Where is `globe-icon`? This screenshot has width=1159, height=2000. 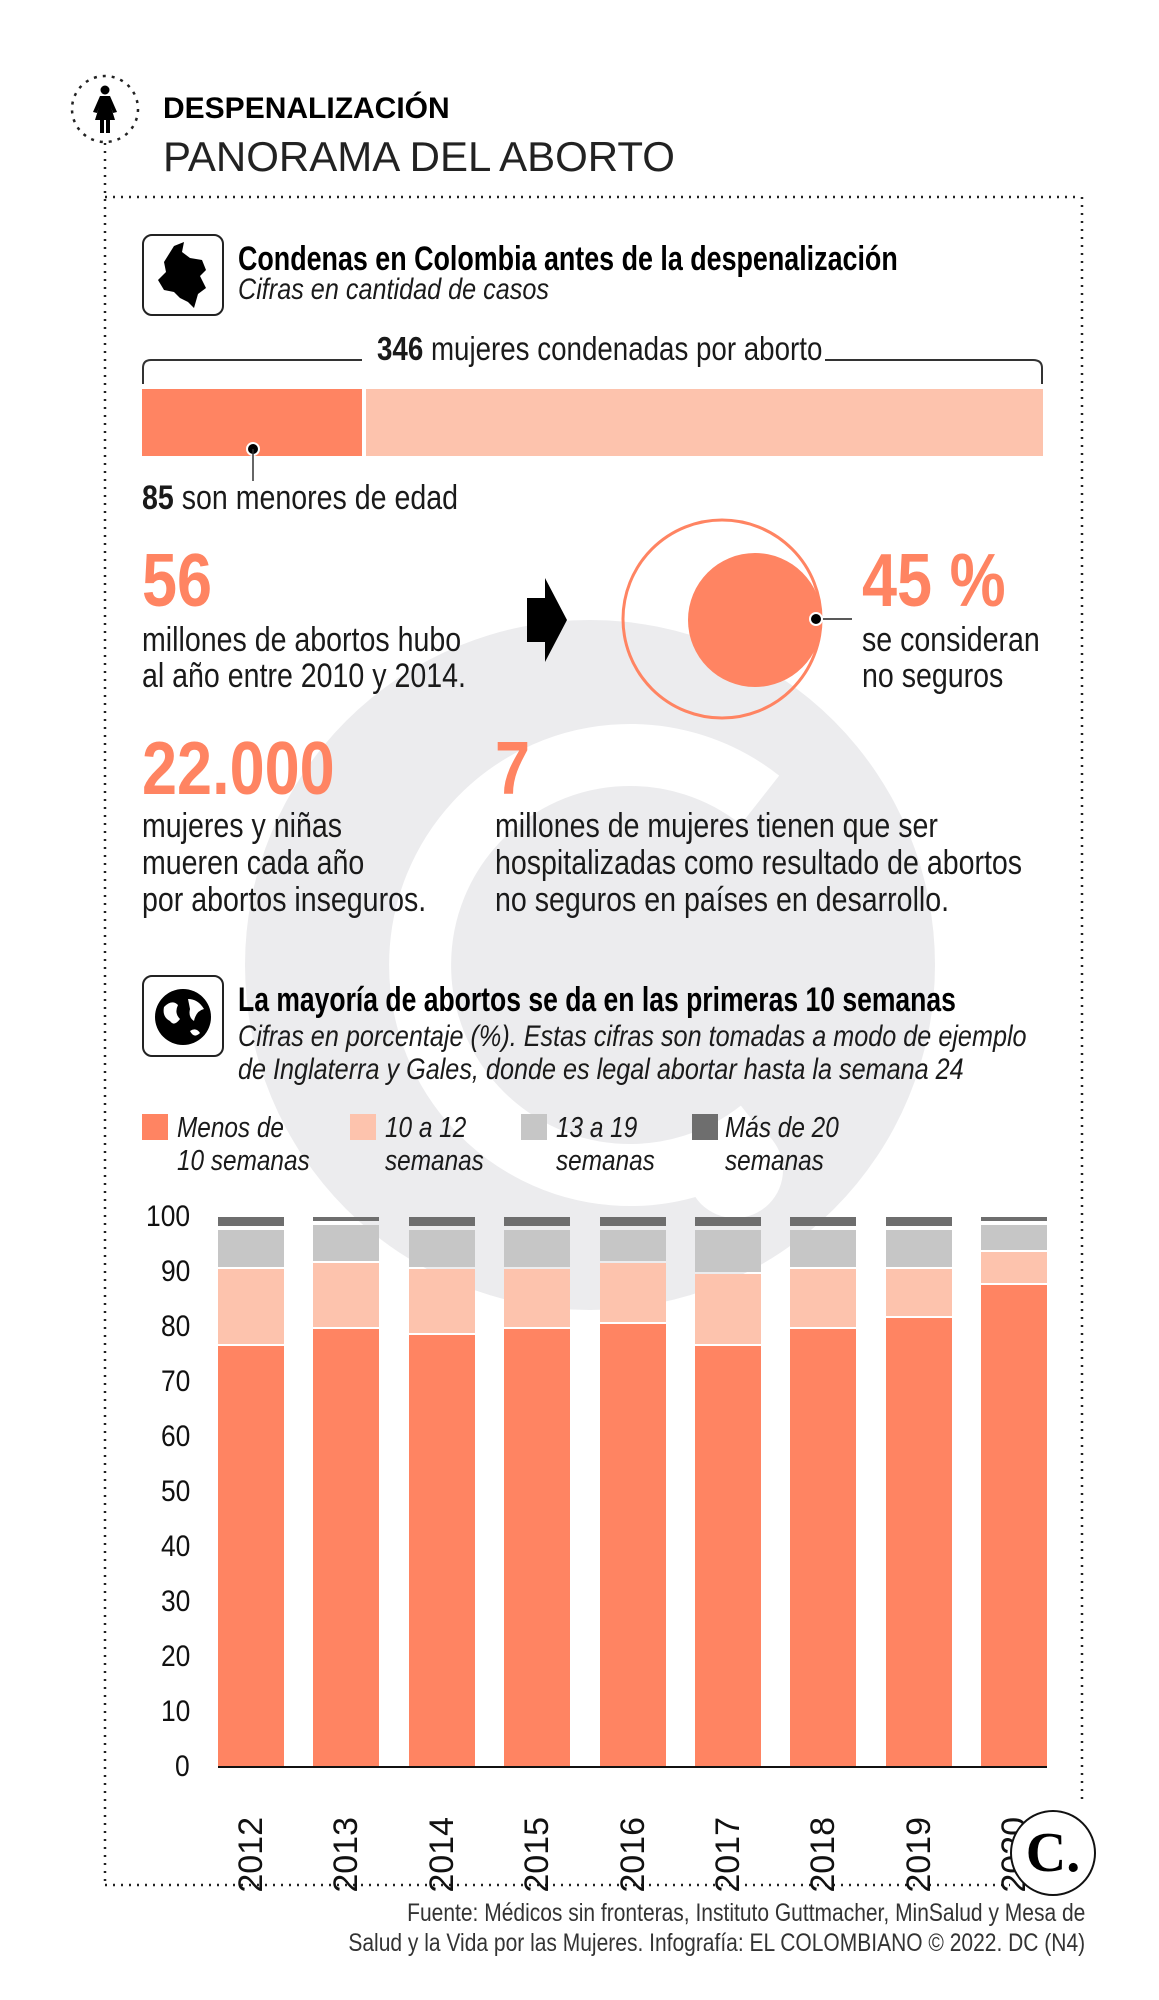 globe-icon is located at coordinates (183, 1016).